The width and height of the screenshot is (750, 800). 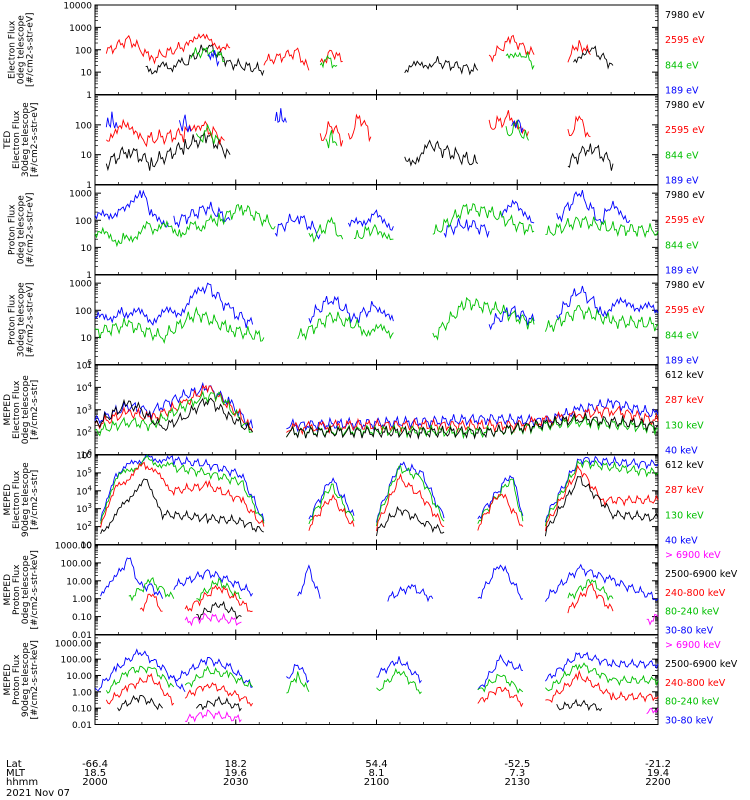 I want to click on time-axis-value: 2200, so click(x=657, y=782).